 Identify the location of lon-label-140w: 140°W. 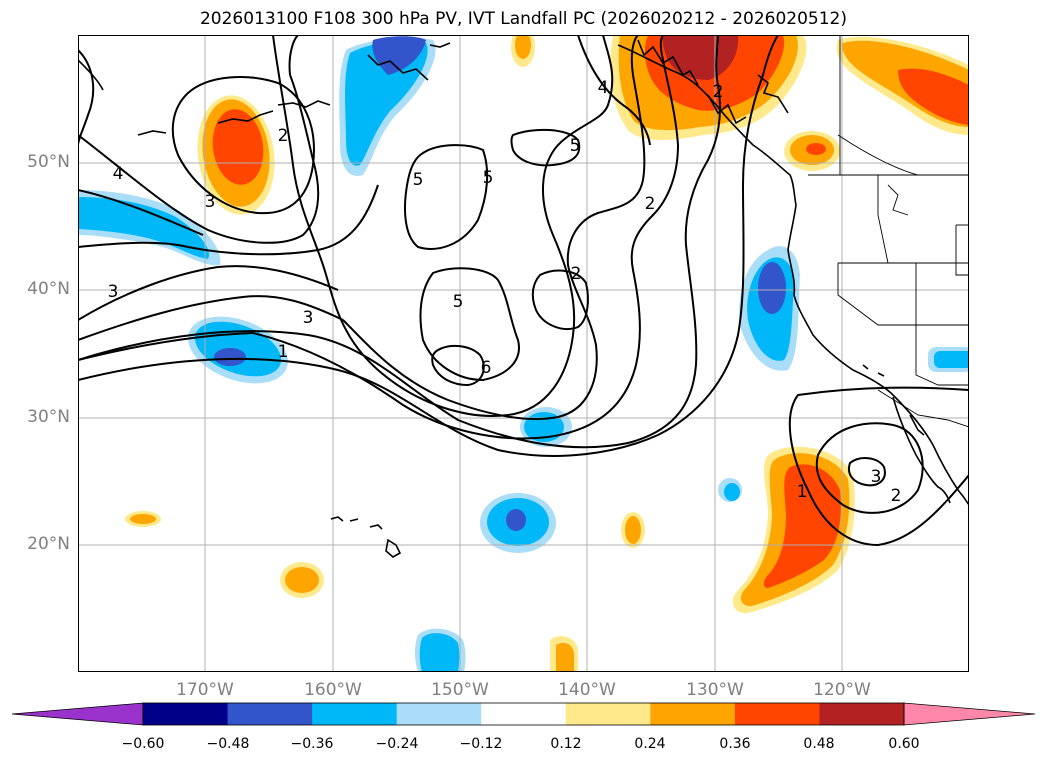
(587, 690).